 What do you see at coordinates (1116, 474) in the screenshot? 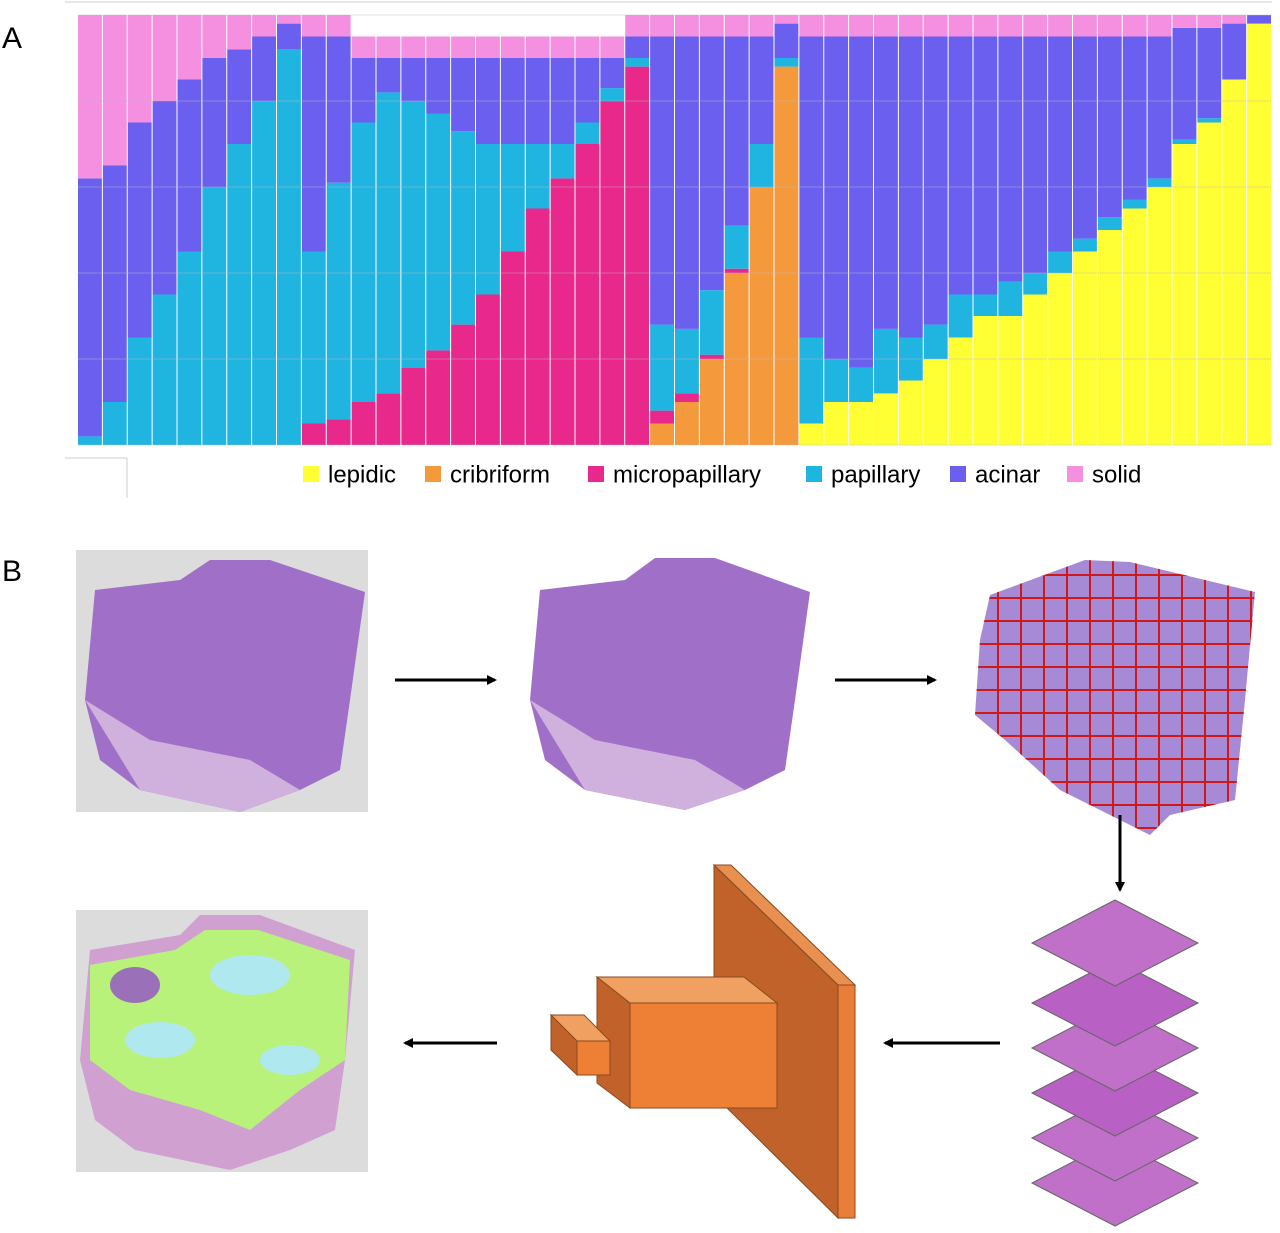
I see `legend-label: solid` at bounding box center [1116, 474].